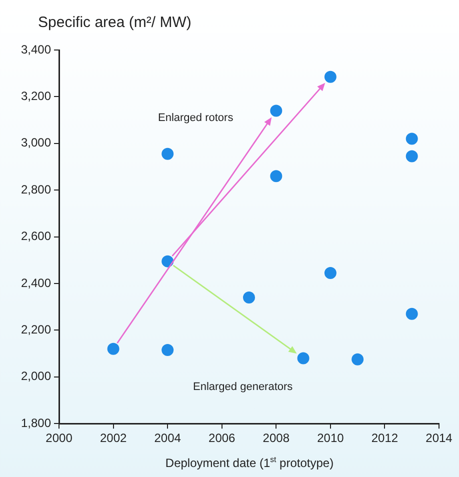 This screenshot has width=459, height=477. I want to click on y-tick-label: 2,200, so click(36, 329).